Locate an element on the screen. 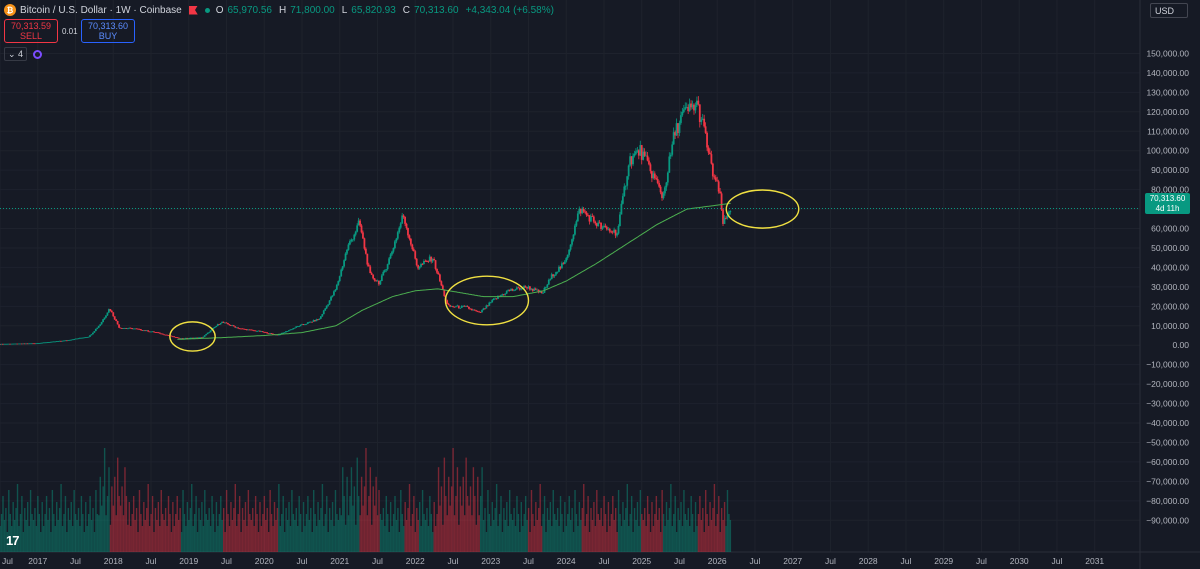  flag-icon is located at coordinates (193, 10).